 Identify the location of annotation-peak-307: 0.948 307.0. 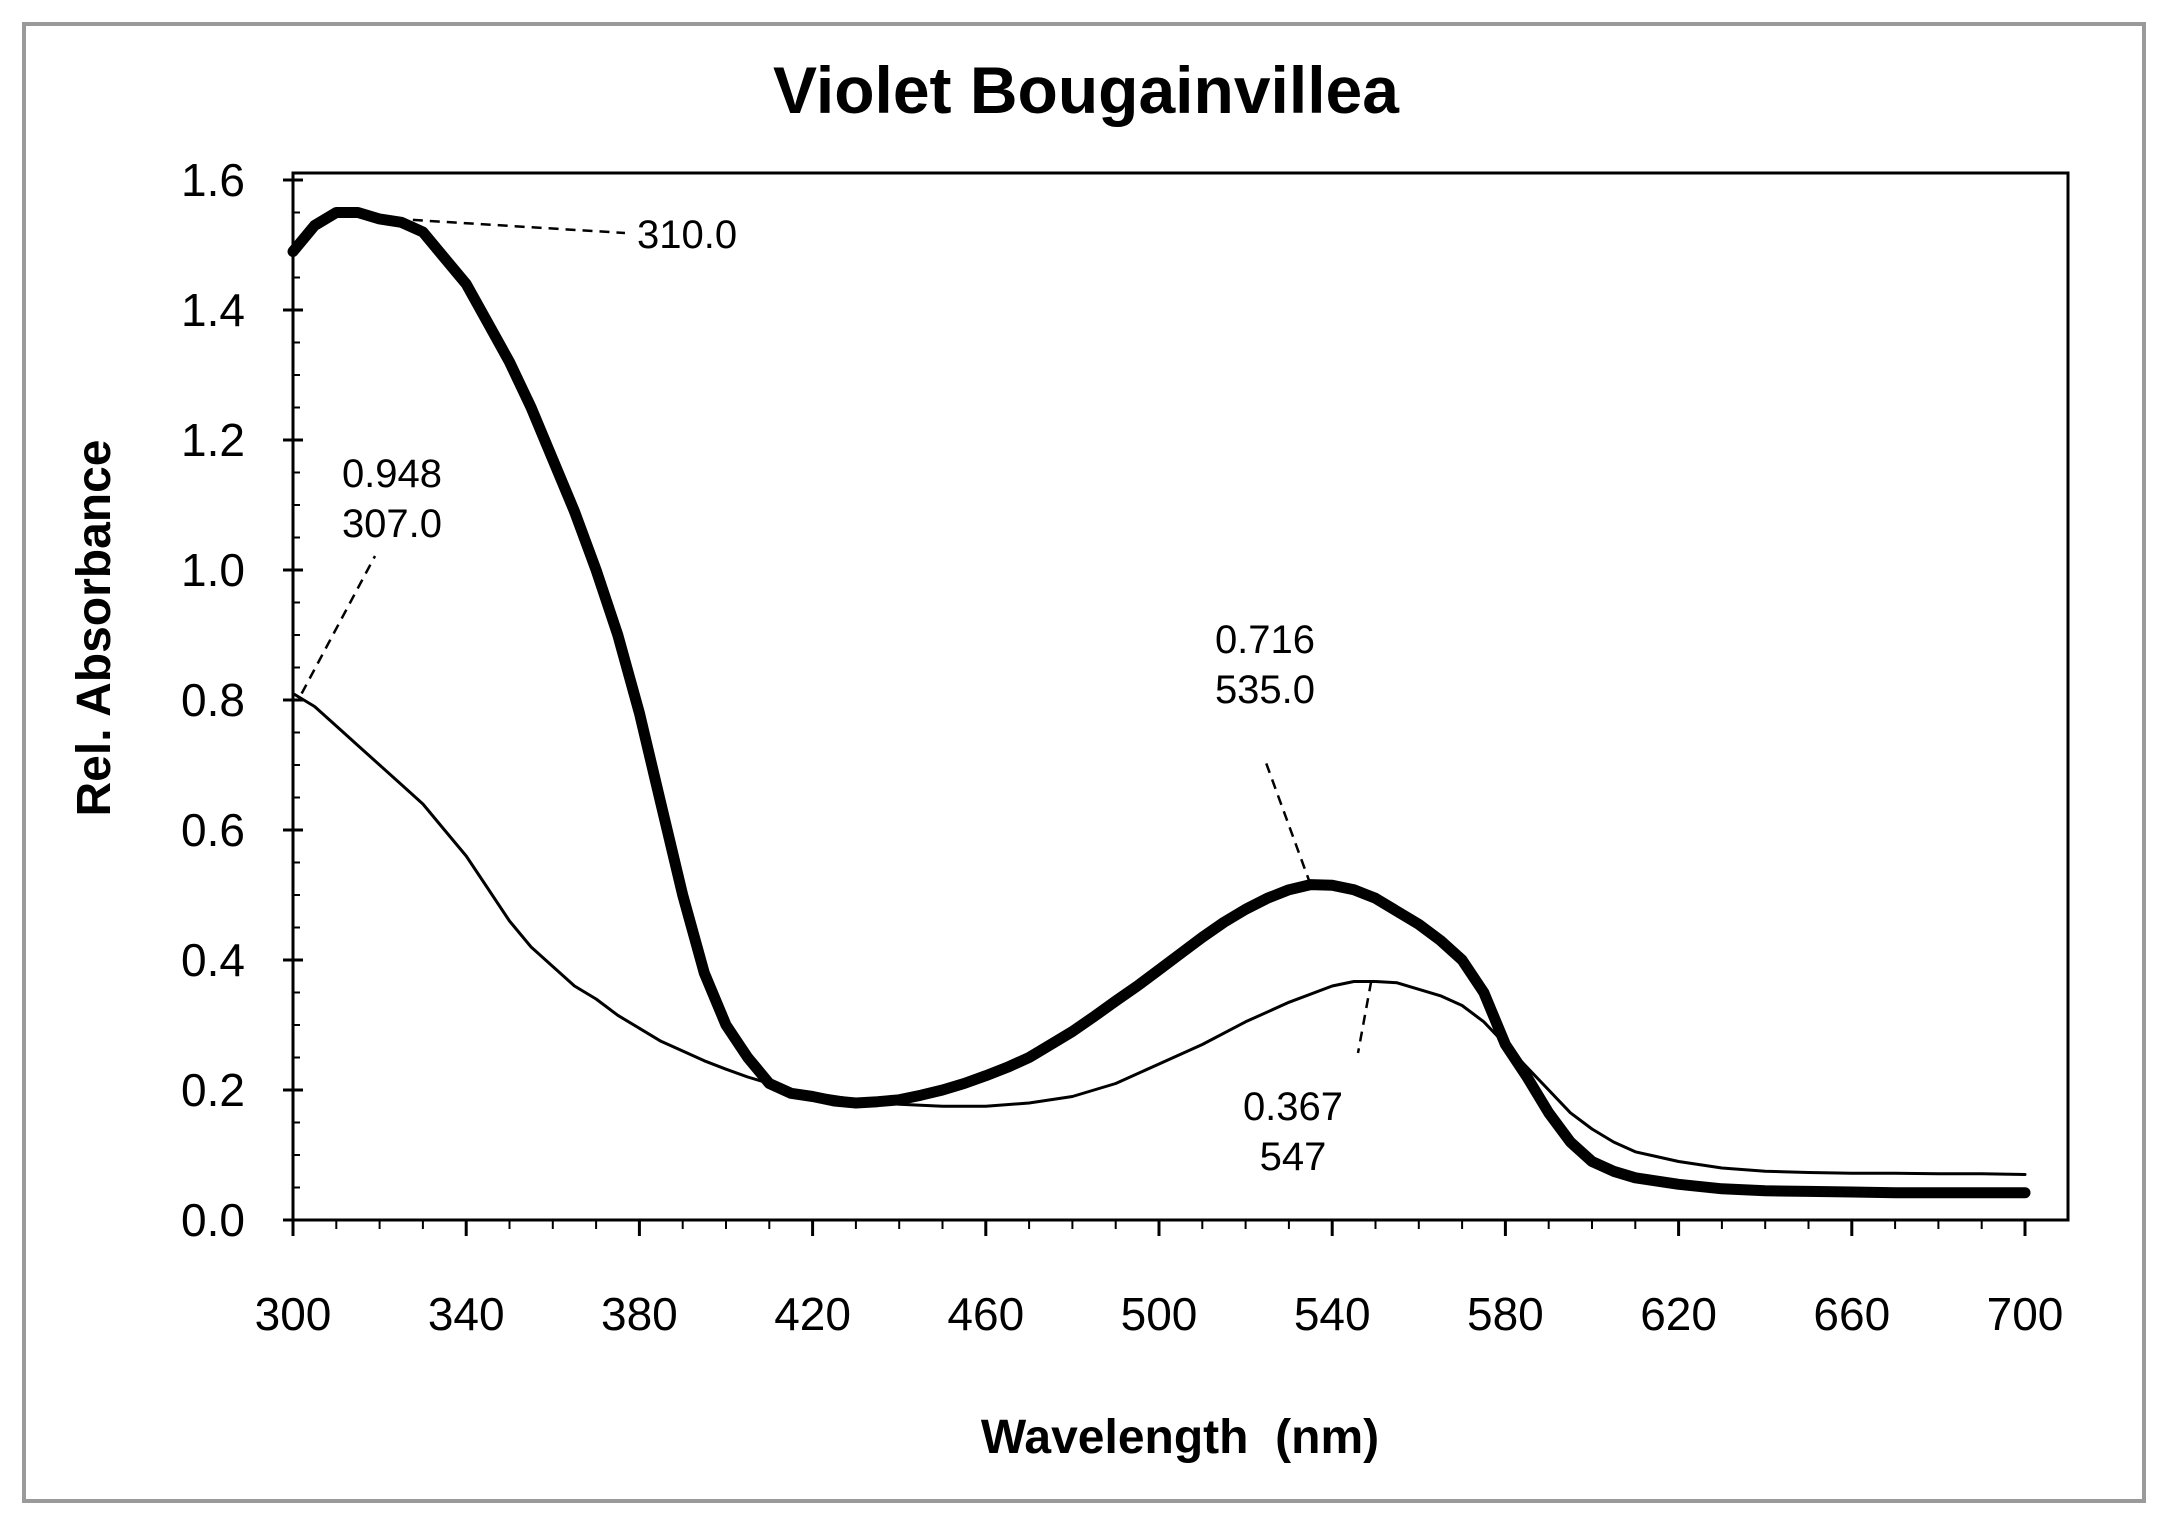
(392, 499).